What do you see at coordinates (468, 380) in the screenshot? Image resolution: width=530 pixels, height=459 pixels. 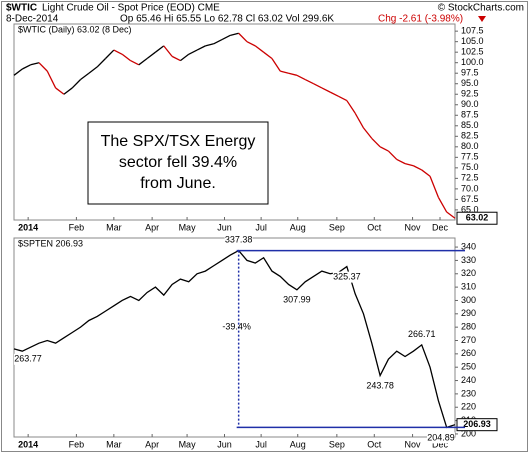 I see `y-tick-label: 240` at bounding box center [468, 380].